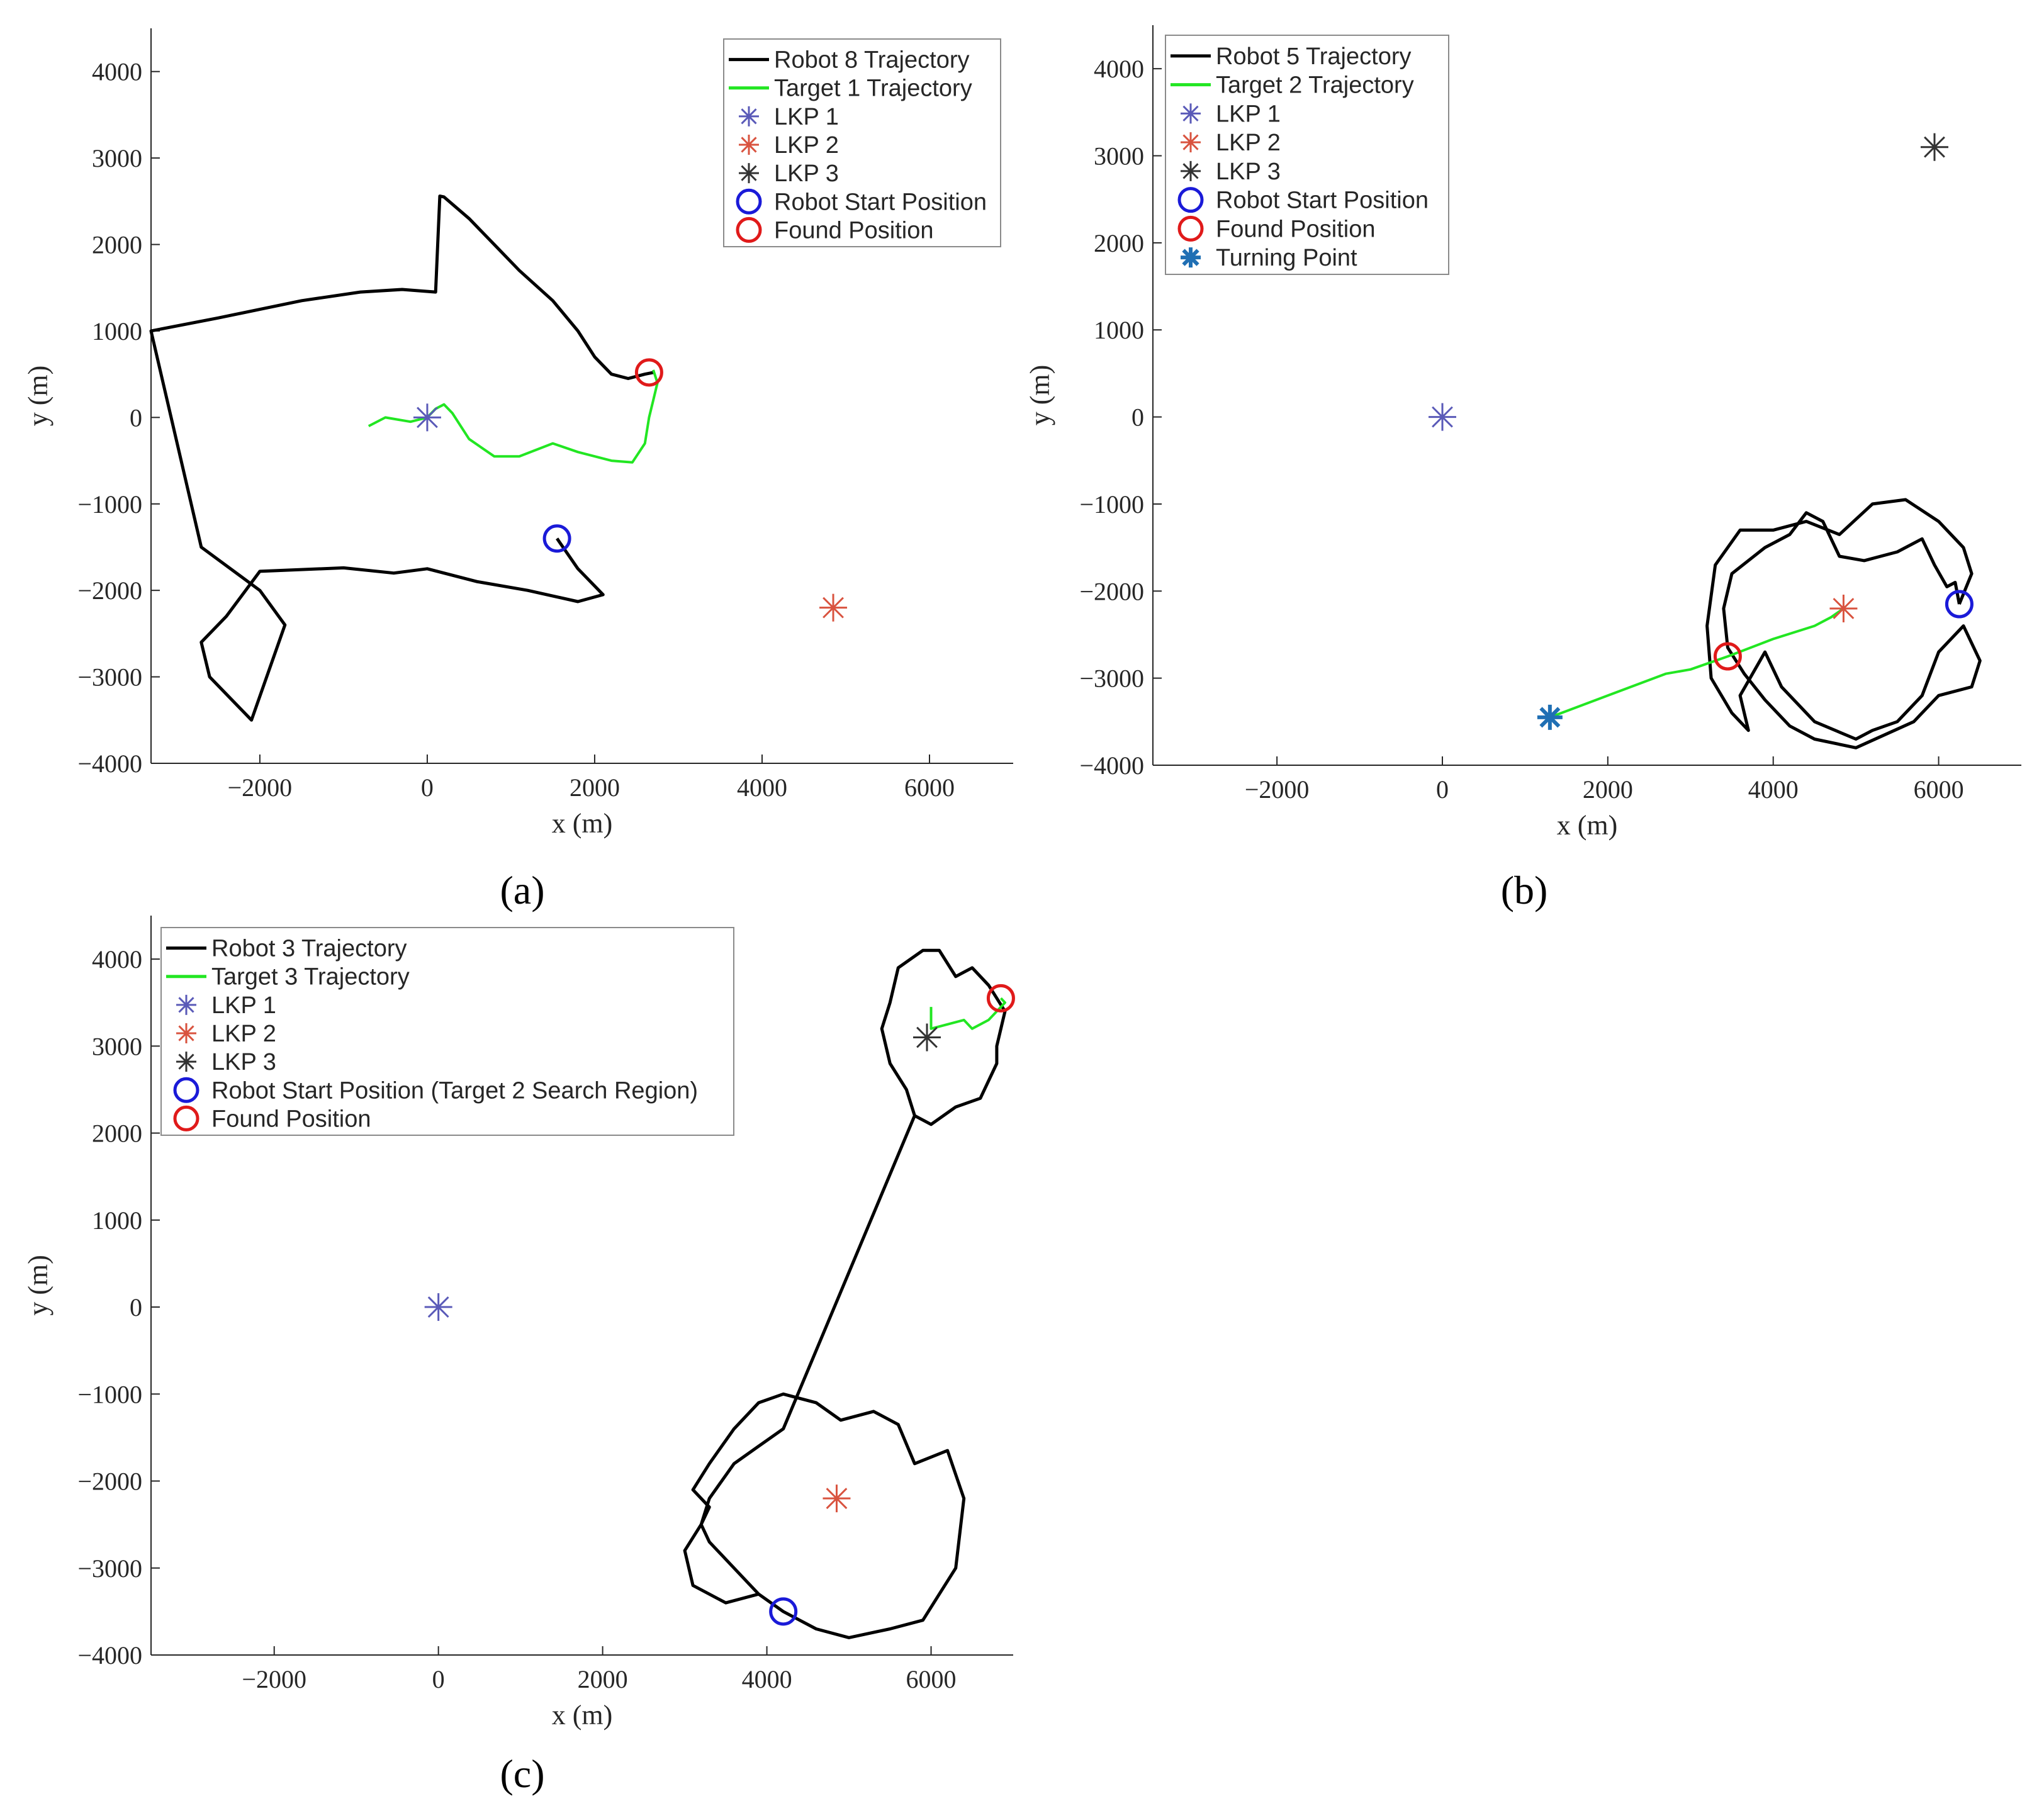  Describe the element at coordinates (1550, 717) in the screenshot. I see `marker-turning-point` at that location.